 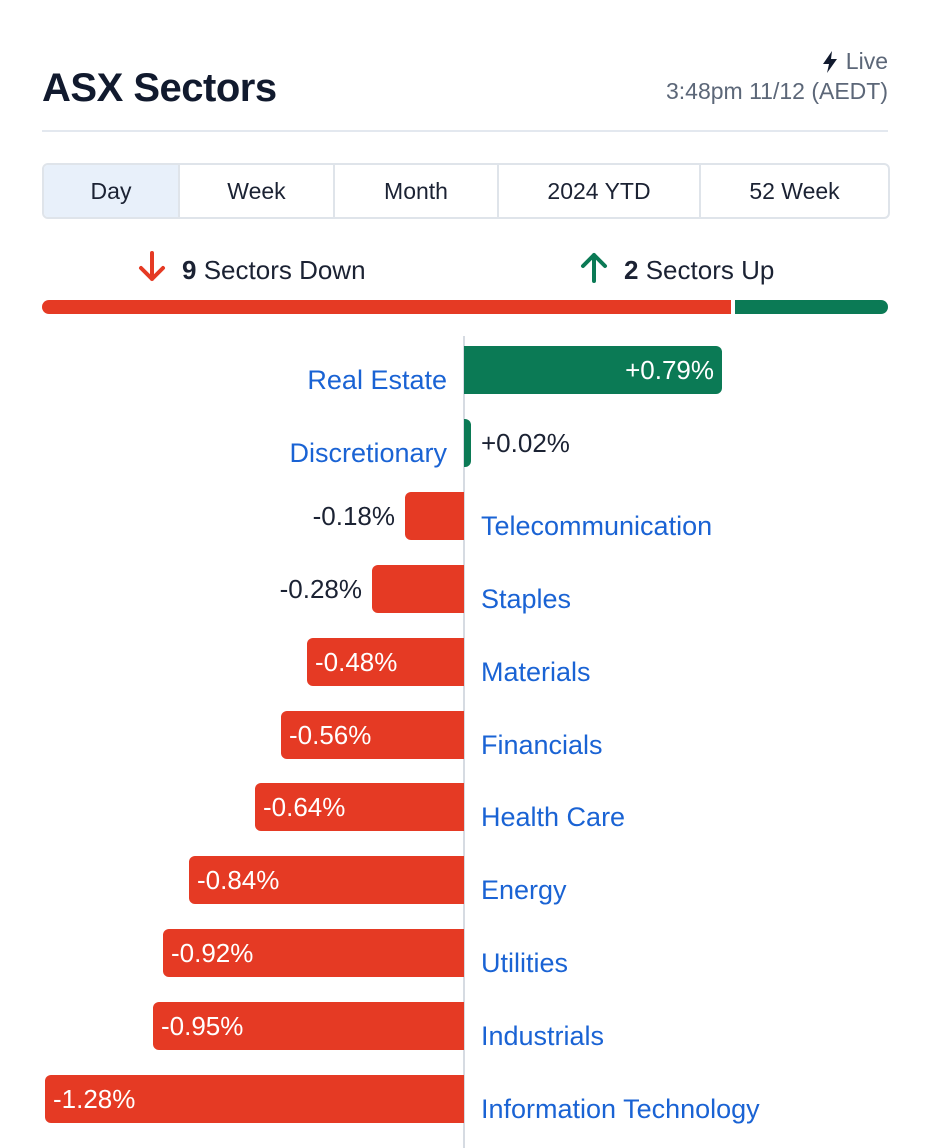 I want to click on sector-link-health-care: Health Care, so click(x=553, y=817).